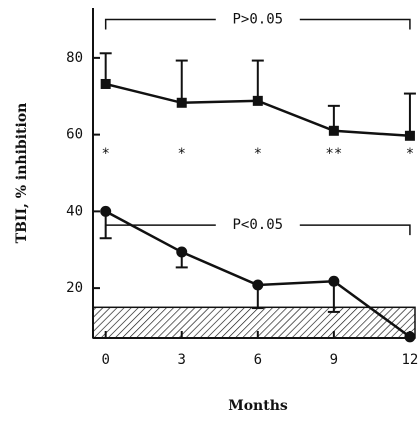 The width and height of the screenshot is (419, 422). Describe the element at coordinates (74, 211) in the screenshot. I see `y-tick-label: 40` at that location.